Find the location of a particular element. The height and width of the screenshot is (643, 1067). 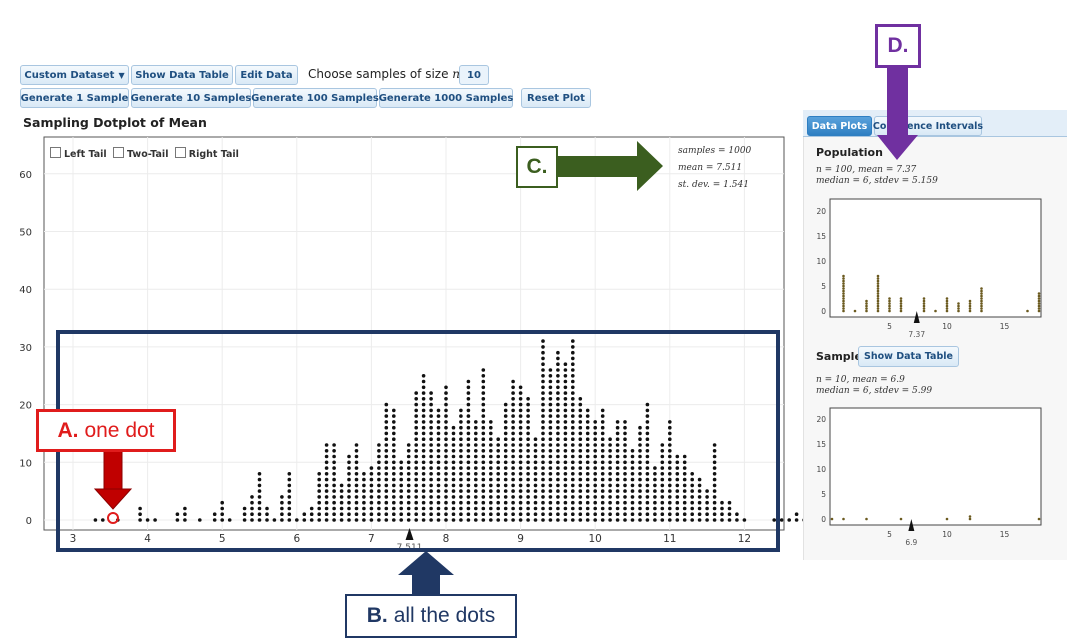

tab-confidence-intervals: Confidence Intervals is located at coordinates (928, 126).